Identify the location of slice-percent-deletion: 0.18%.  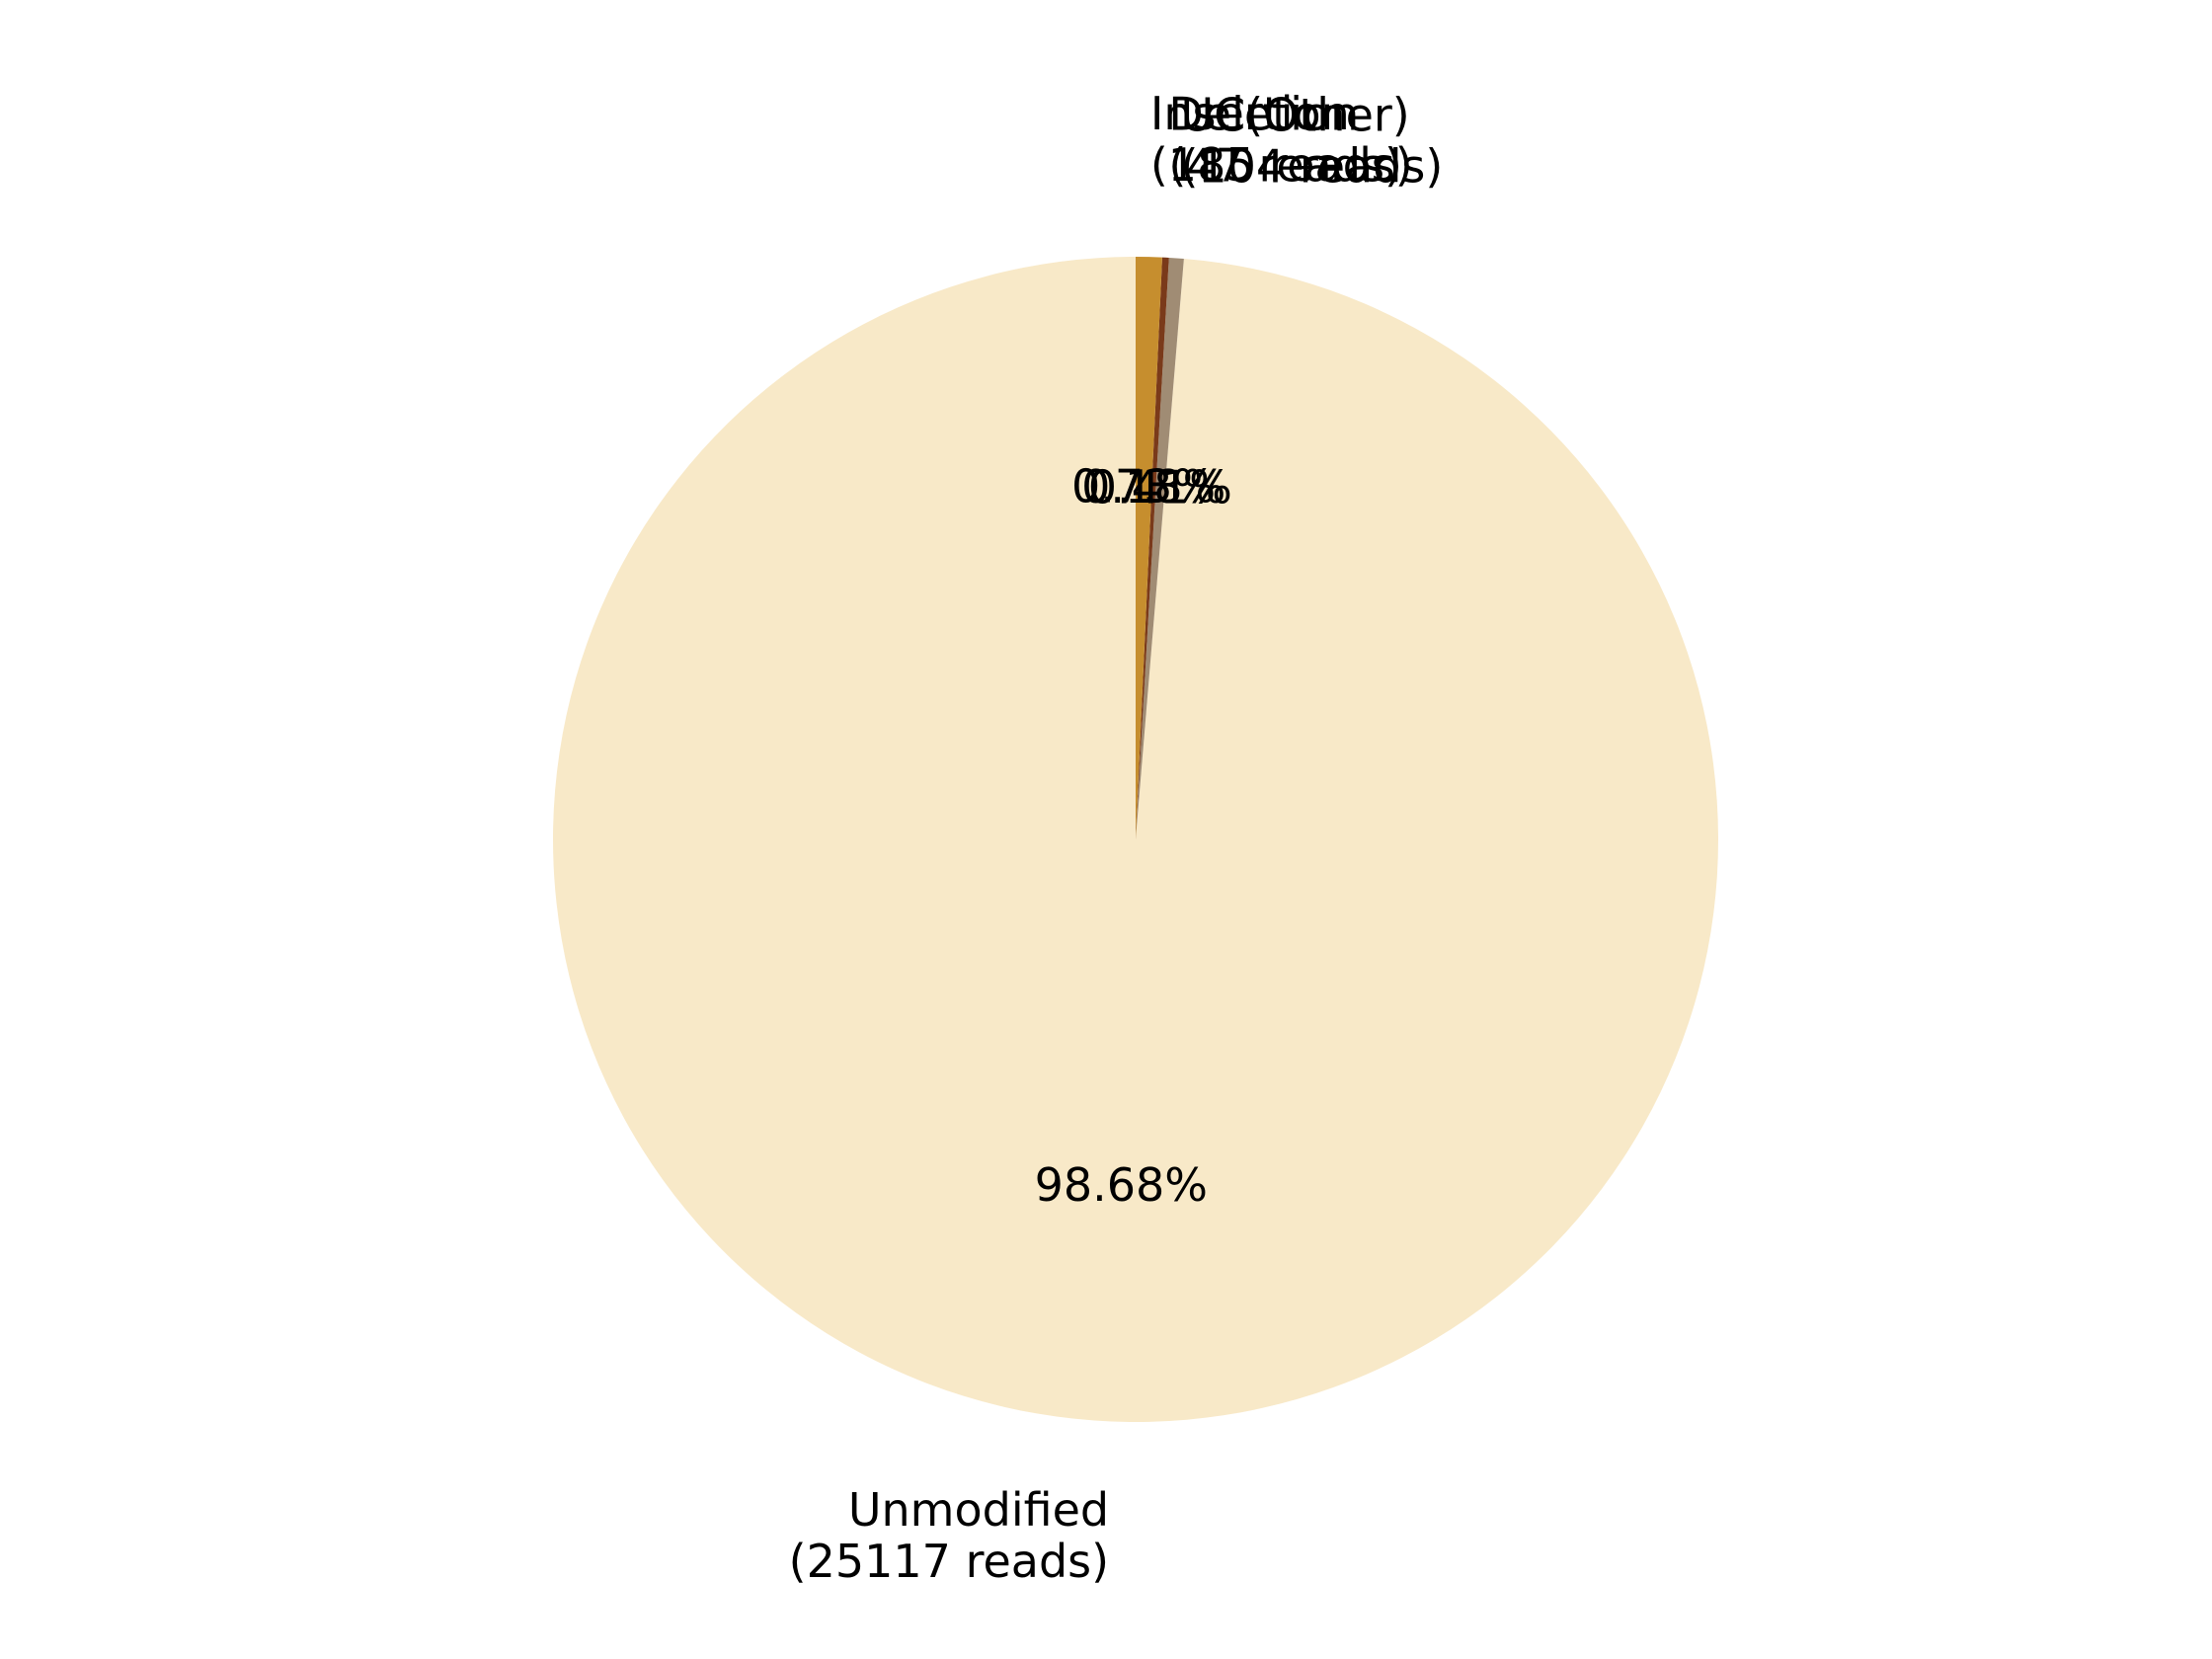
(1153, 487).